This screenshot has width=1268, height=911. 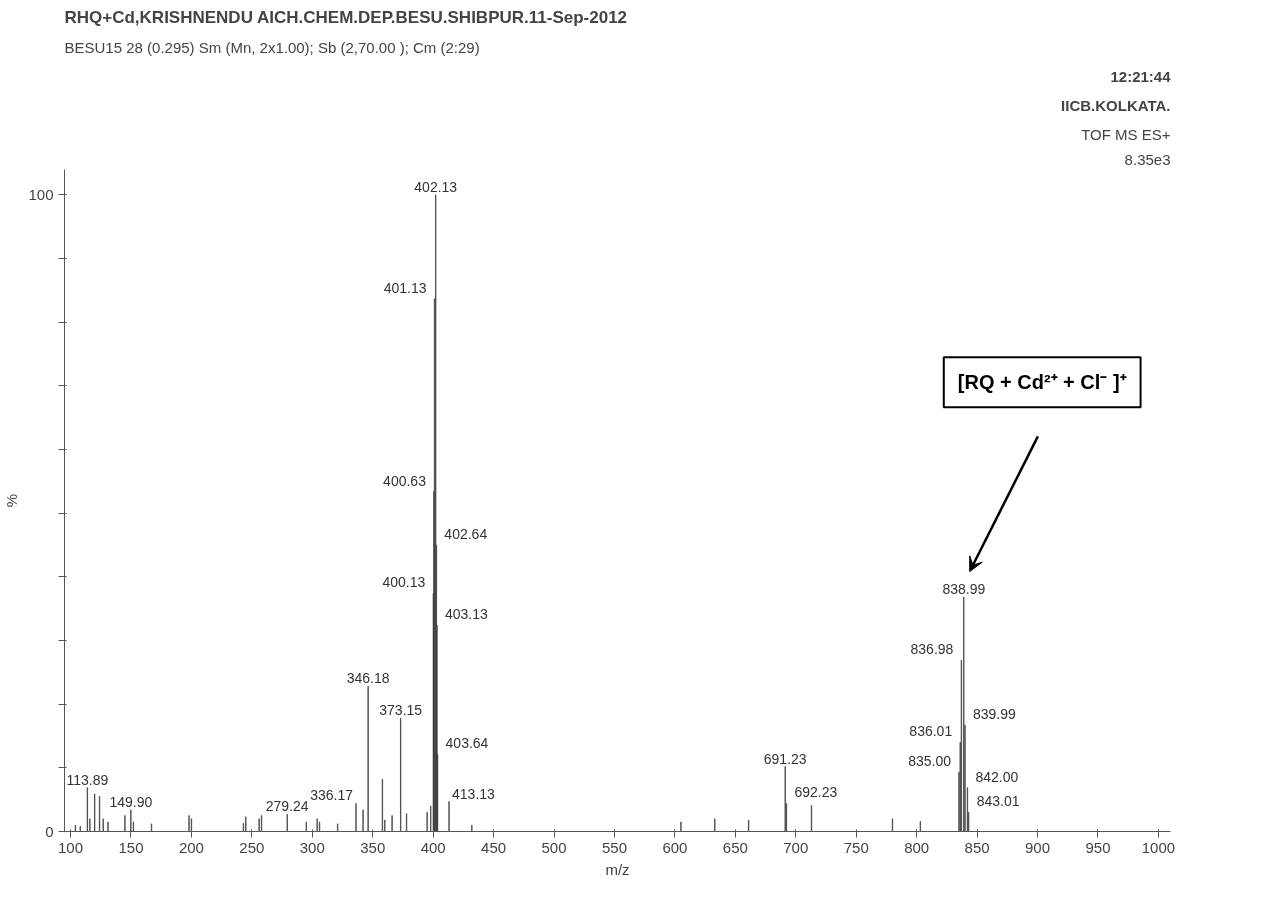 What do you see at coordinates (405, 287) in the screenshot?
I see `annotation: 401.13` at bounding box center [405, 287].